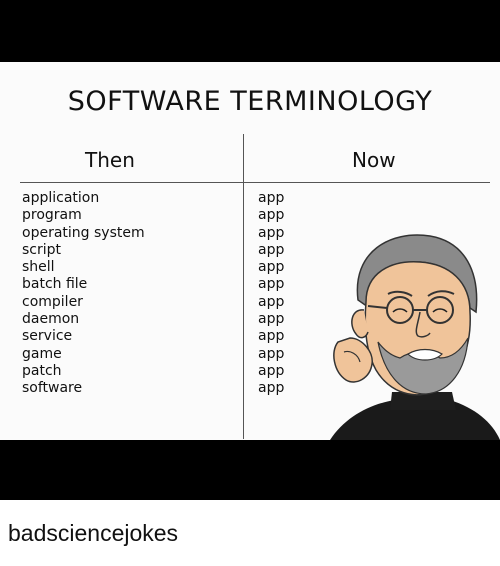 The height and width of the screenshot is (566, 500). I want to click on list-item: shell, so click(83, 267).